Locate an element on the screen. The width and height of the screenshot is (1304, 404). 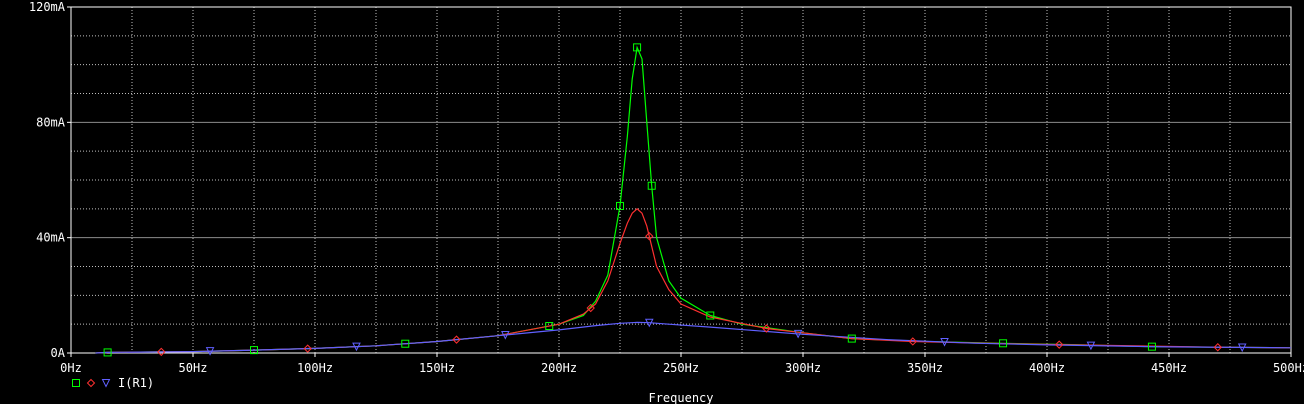
legend-label: I(R1) is located at coordinates (136, 383).